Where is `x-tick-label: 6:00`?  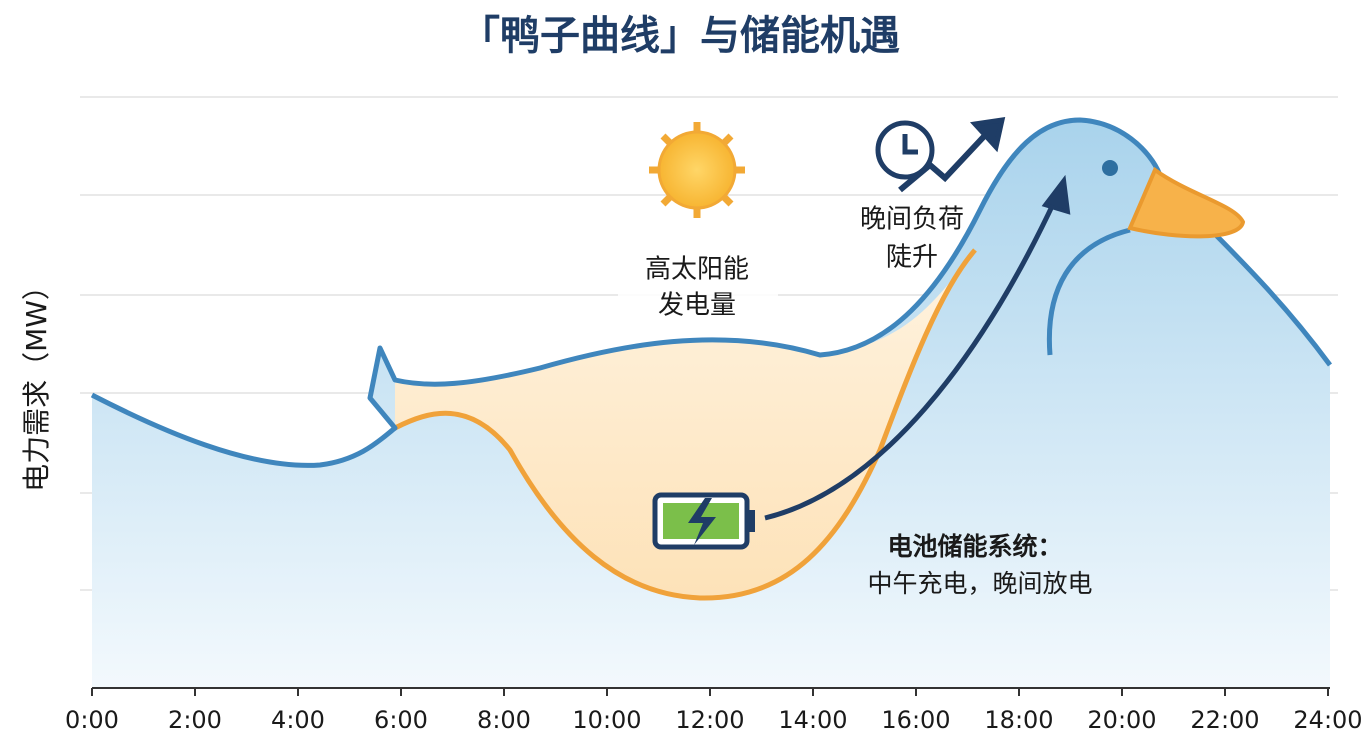 x-tick-label: 6:00 is located at coordinates (401, 720).